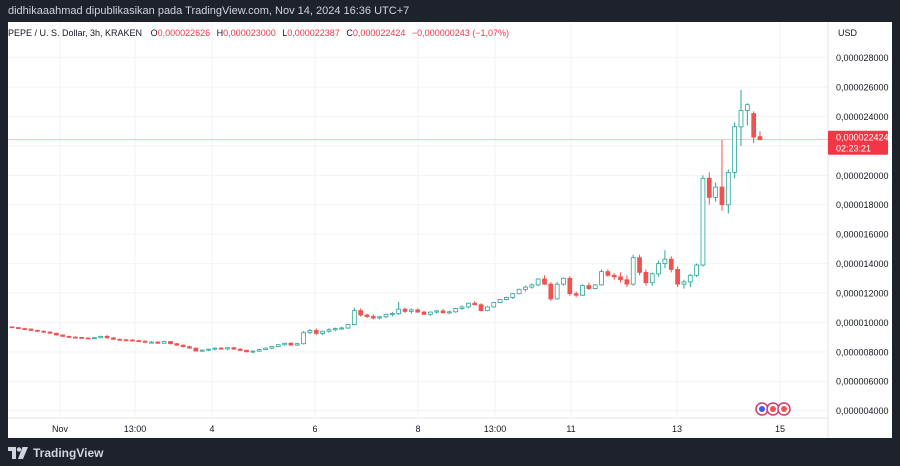  What do you see at coordinates (862, 264) in the screenshot?
I see `price-tick-label: 0,000014000` at bounding box center [862, 264].